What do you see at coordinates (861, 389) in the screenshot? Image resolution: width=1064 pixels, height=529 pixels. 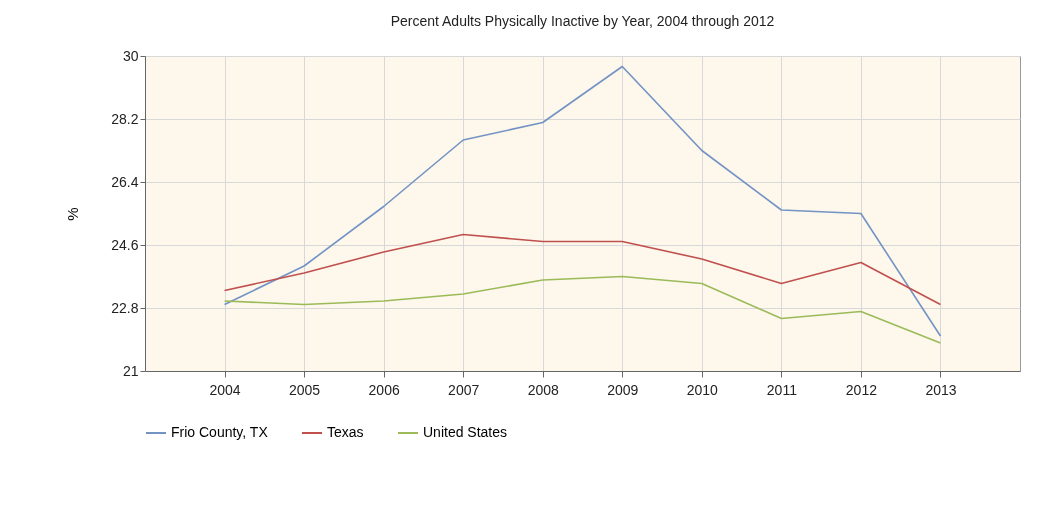 I see `x-tick-label: 2012` at bounding box center [861, 389].